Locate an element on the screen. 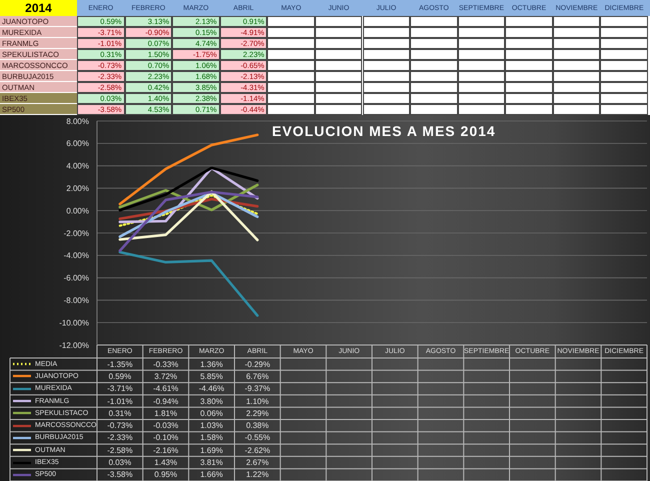 The width and height of the screenshot is (650, 481). data-label: 0.95% is located at coordinates (166, 475).